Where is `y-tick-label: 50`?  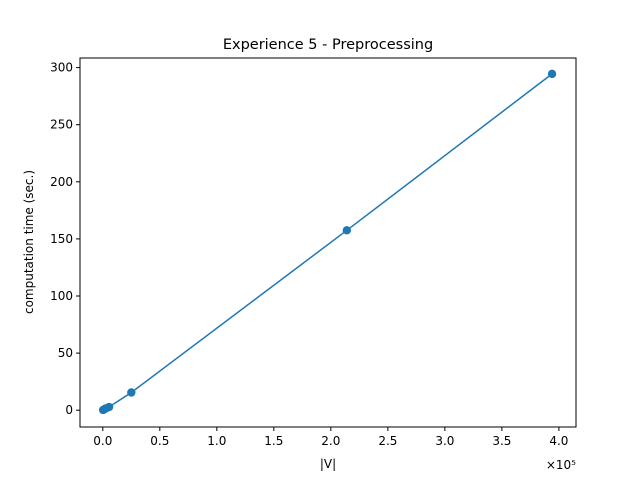 y-tick-label: 50 is located at coordinates (65, 353).